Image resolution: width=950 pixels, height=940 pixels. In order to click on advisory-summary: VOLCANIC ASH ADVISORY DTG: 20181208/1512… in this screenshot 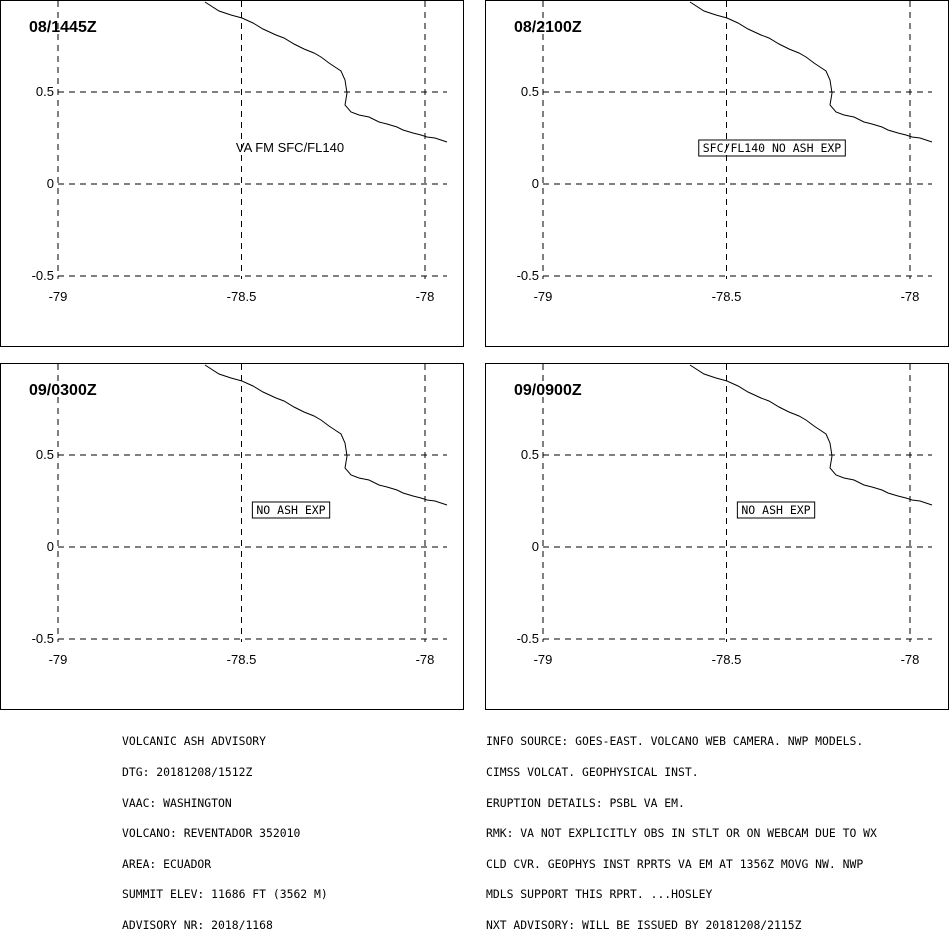, I will do `click(225, 828)`.